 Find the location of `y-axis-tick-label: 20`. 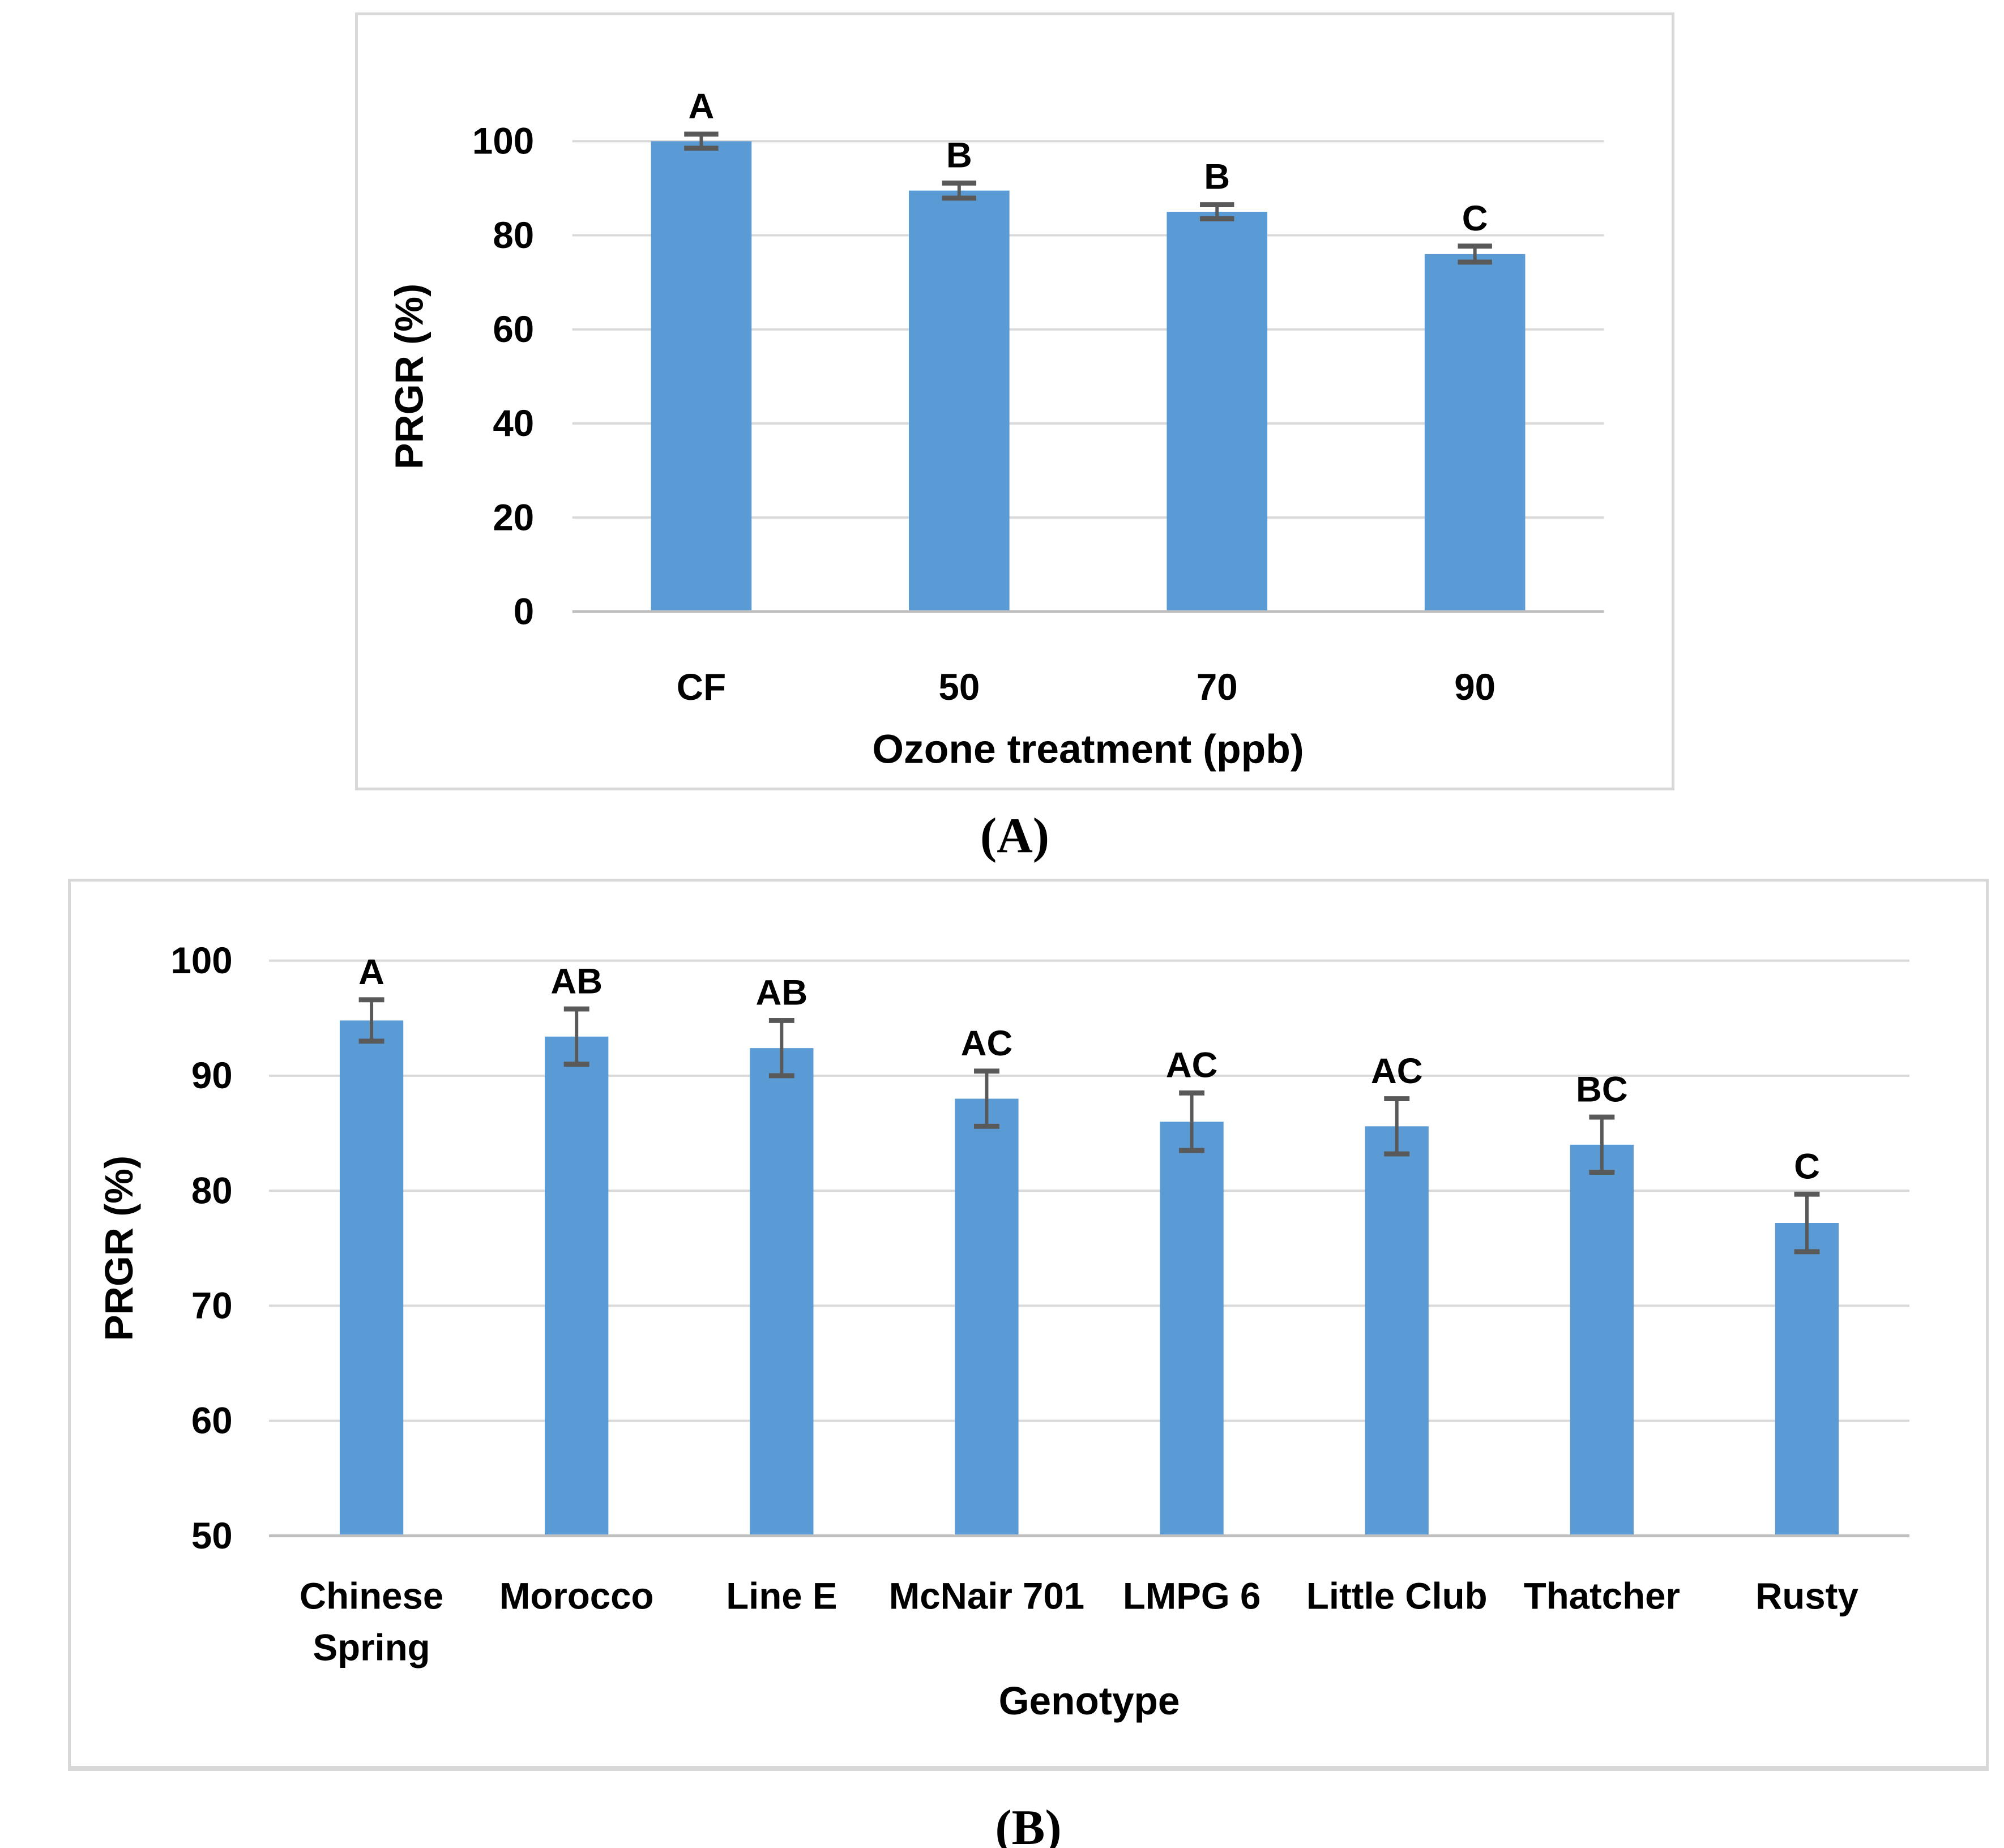

y-axis-tick-label: 20 is located at coordinates (513, 517).